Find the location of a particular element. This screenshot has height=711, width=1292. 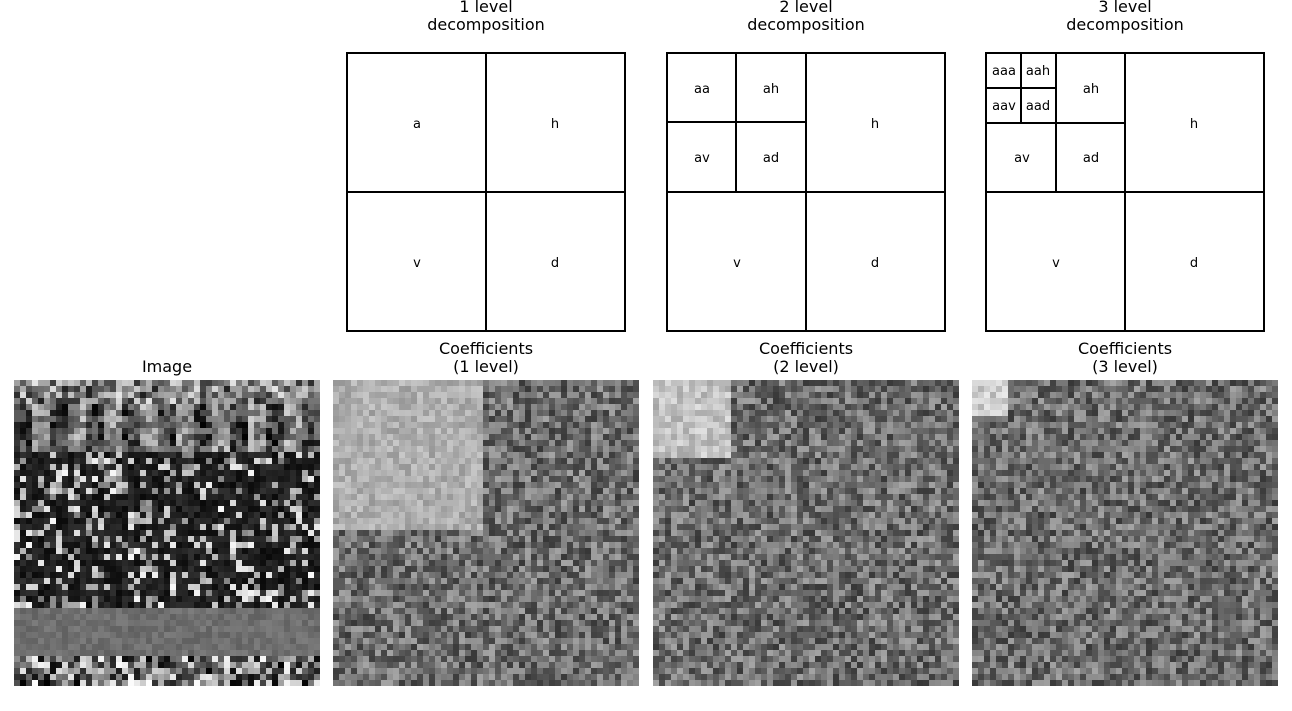

image-coefficients-3-level-canvas is located at coordinates (1125, 533).